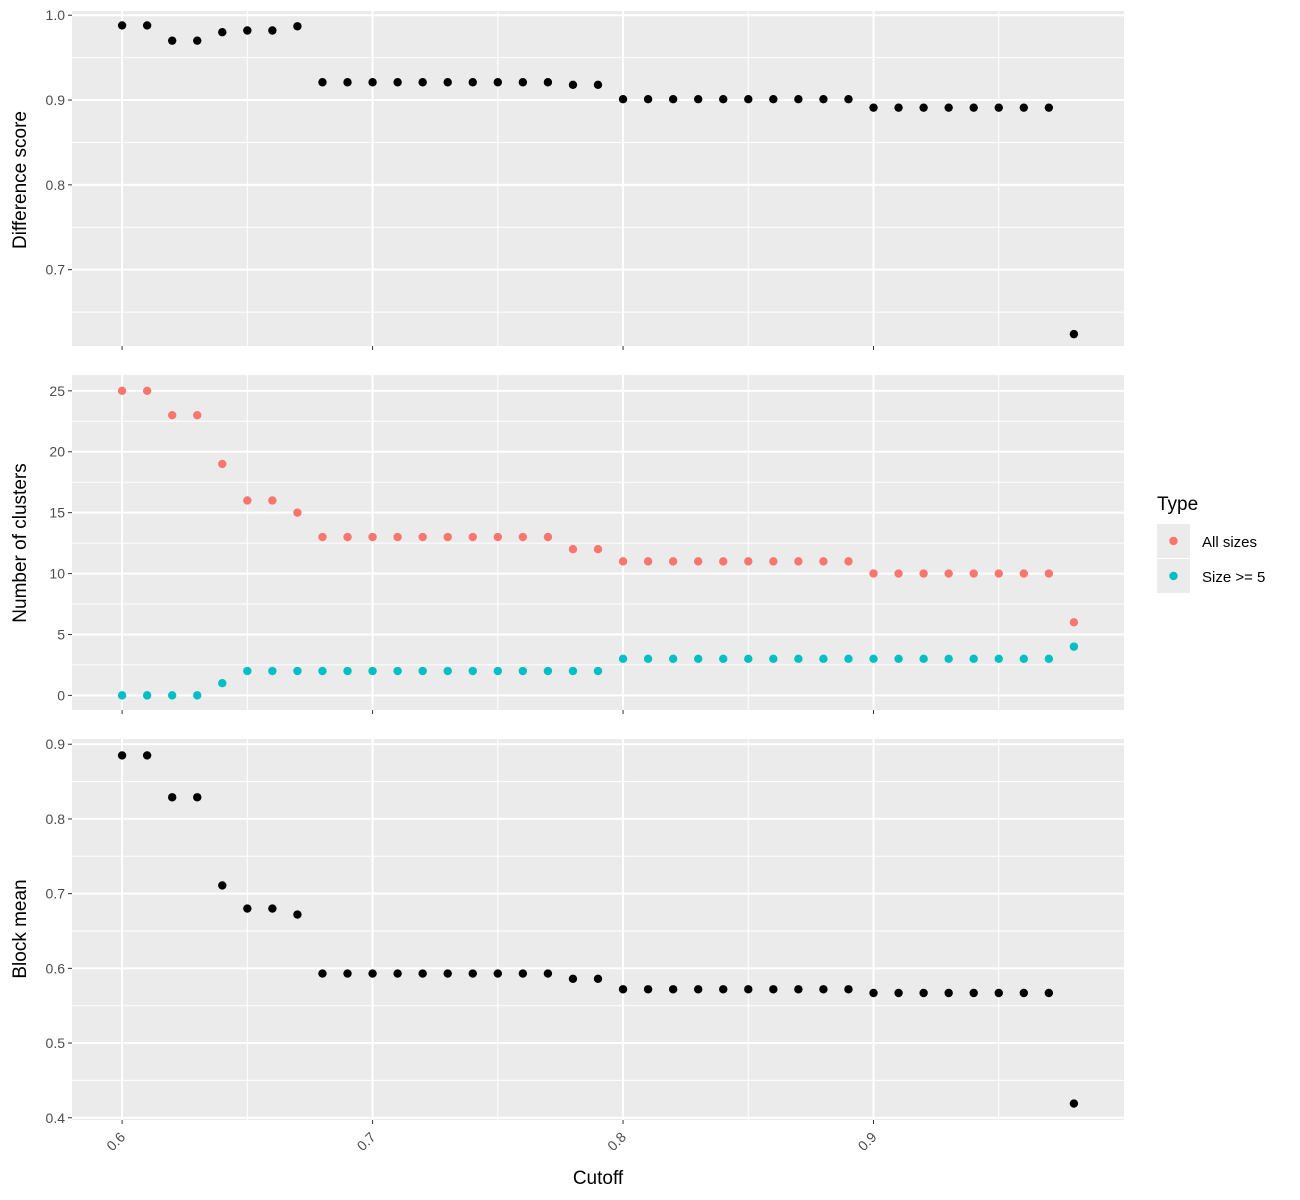 This screenshot has width=1300, height=1200. I want to click on y-axis-title: Block mean, so click(20, 928).